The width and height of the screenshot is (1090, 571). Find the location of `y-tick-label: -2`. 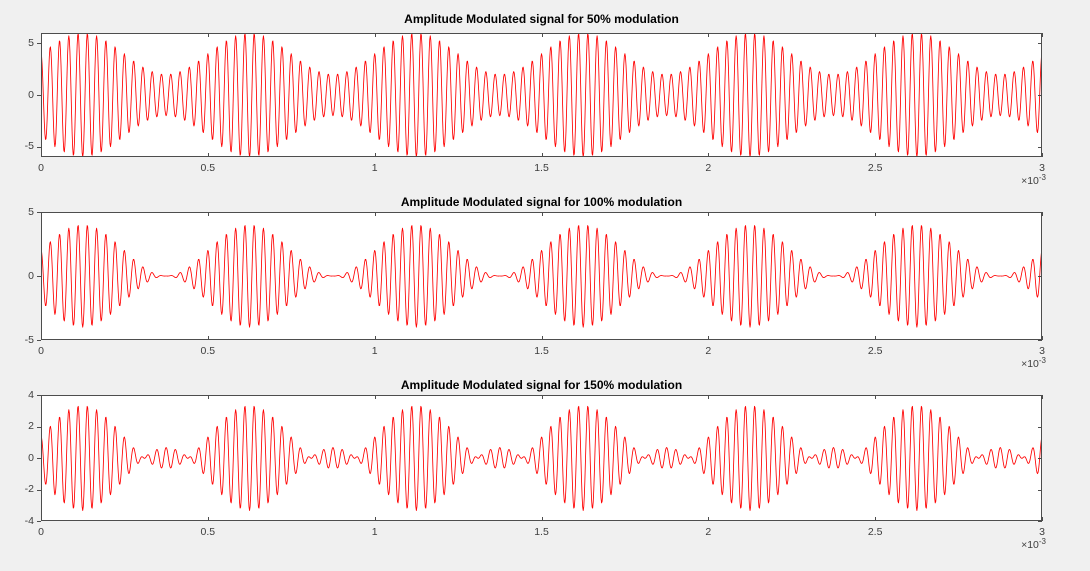

y-tick-label: -2 is located at coordinates (29, 489).